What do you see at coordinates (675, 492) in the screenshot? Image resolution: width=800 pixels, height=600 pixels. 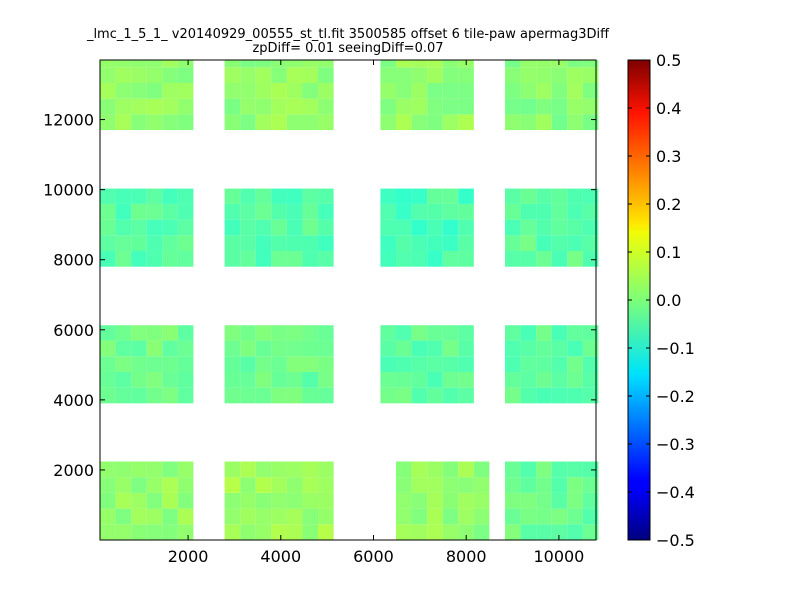 I see `colorbar-tick-label: −0.4` at bounding box center [675, 492].